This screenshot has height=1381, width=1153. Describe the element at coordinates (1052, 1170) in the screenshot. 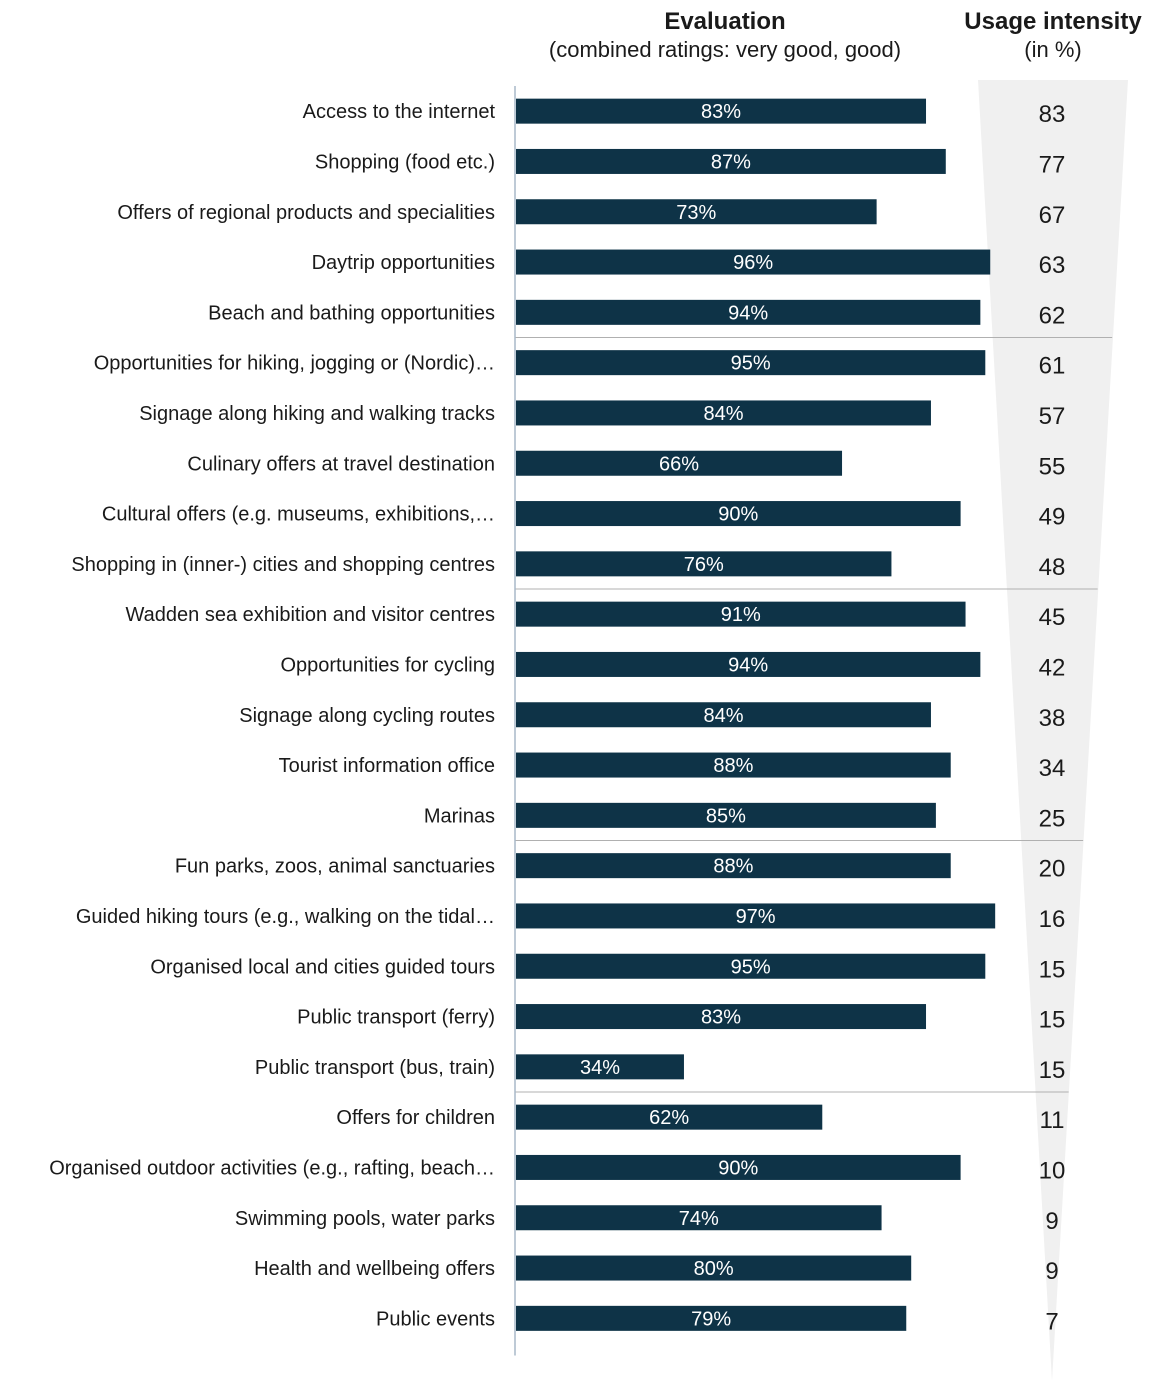

I see `usage-intensity-value: 10` at that location.